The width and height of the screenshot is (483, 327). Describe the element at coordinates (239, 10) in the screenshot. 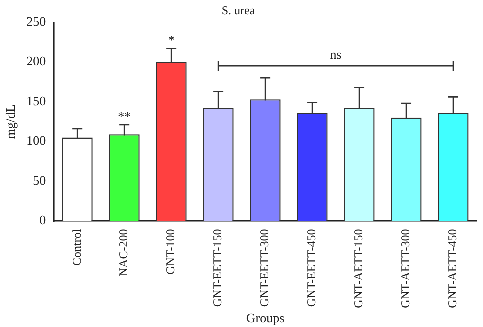

I see `chart-title: S. urea` at that location.